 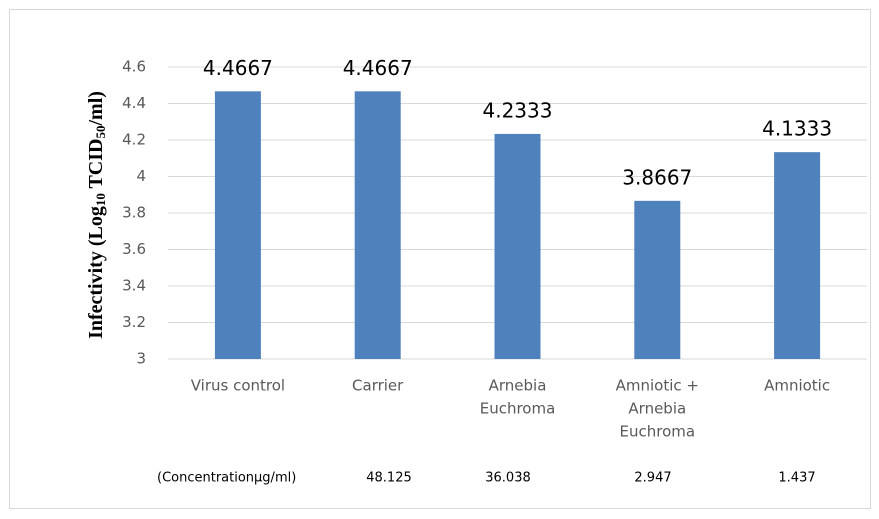 What do you see at coordinates (226, 478) in the screenshot?
I see `concentration-label: (Concentrationµg/ml)` at bounding box center [226, 478].